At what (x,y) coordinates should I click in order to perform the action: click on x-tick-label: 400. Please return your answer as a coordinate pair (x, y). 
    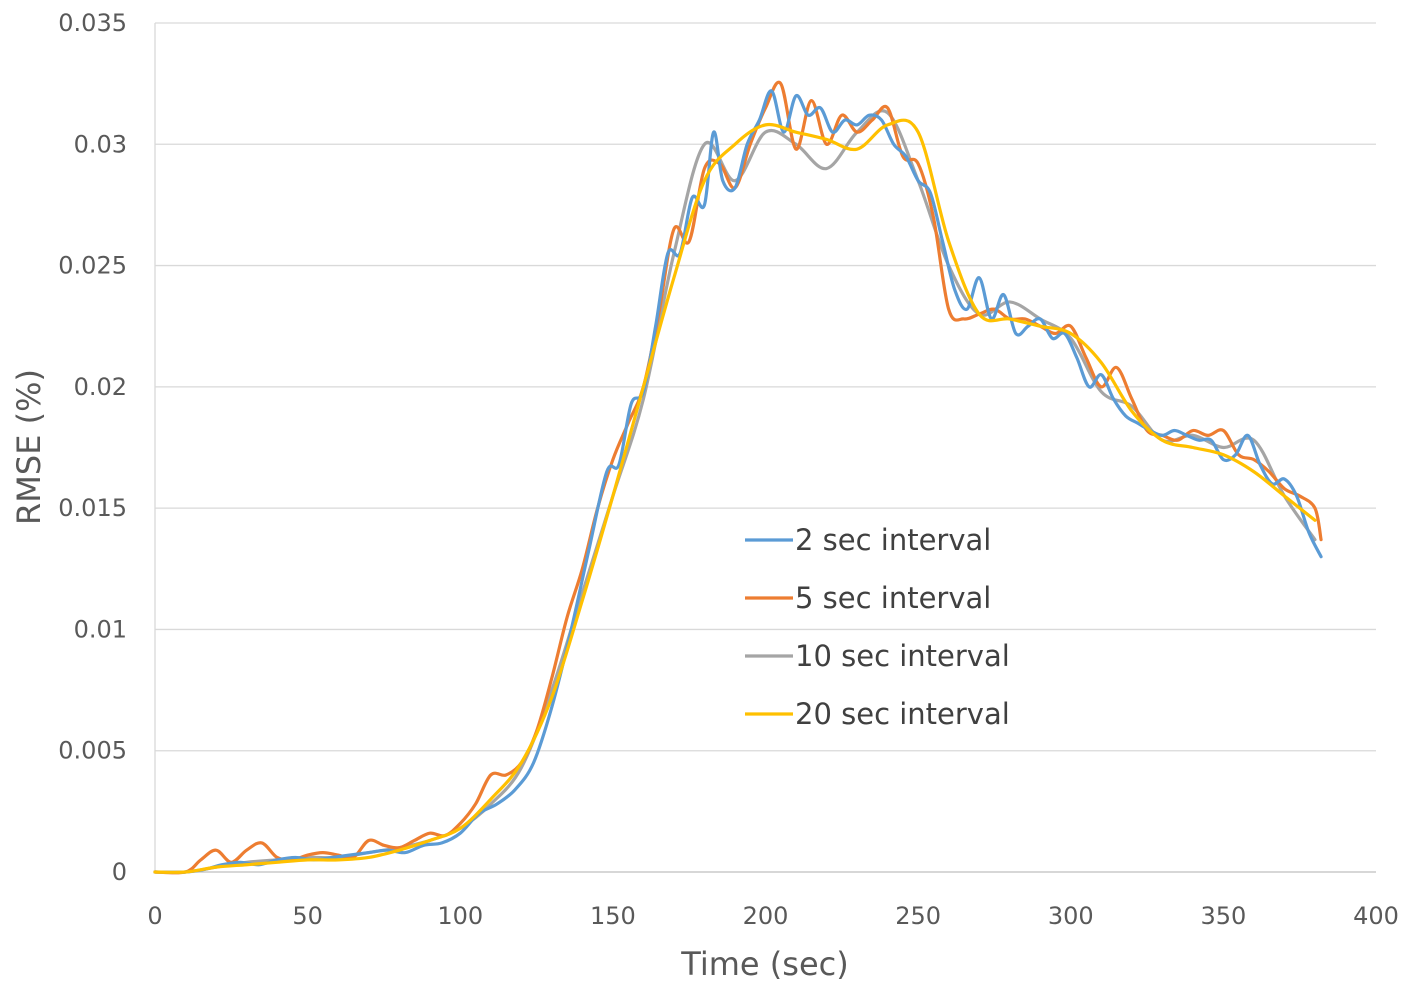
    Looking at the image, I should click on (1376, 916).